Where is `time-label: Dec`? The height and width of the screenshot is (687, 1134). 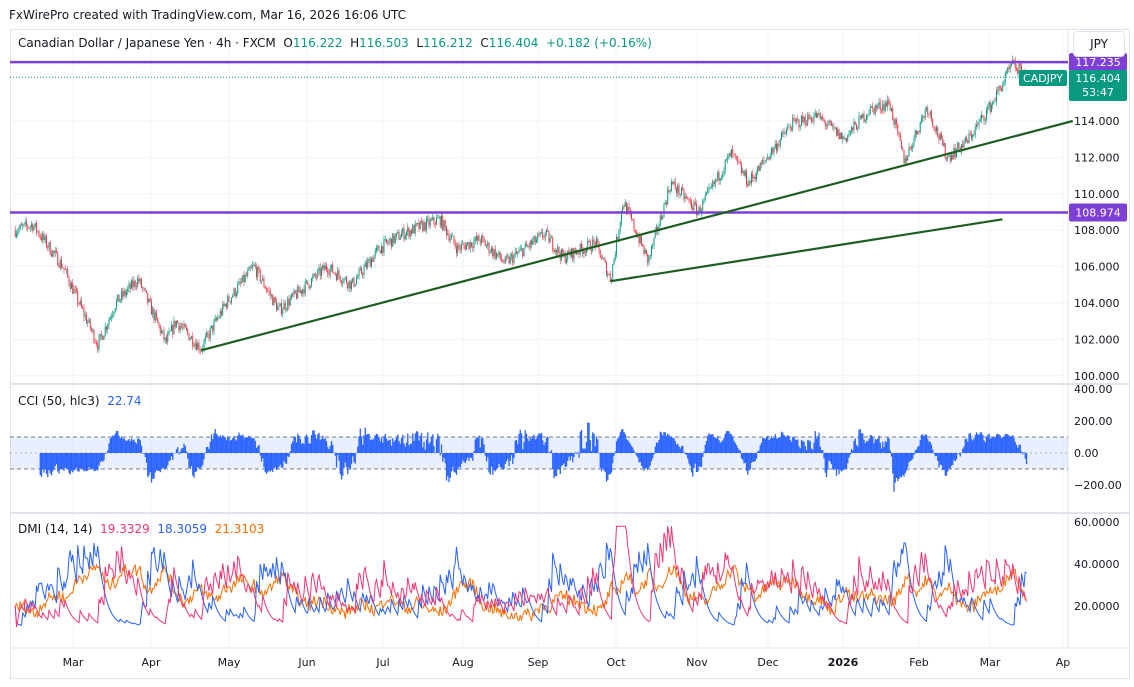 time-label: Dec is located at coordinates (767, 662).